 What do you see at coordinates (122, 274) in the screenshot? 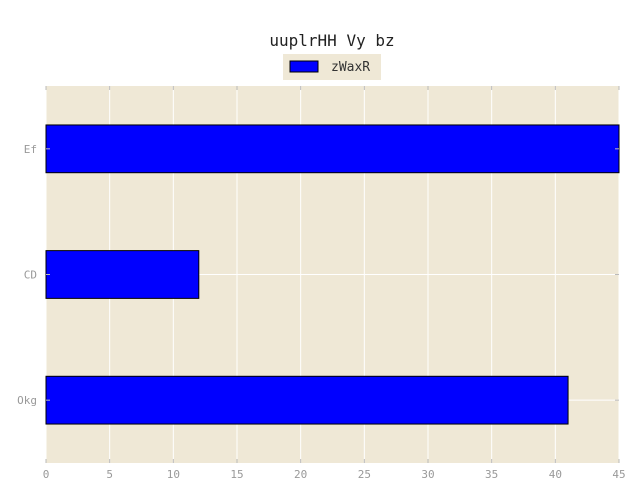
I see `bar-cd` at bounding box center [122, 274].